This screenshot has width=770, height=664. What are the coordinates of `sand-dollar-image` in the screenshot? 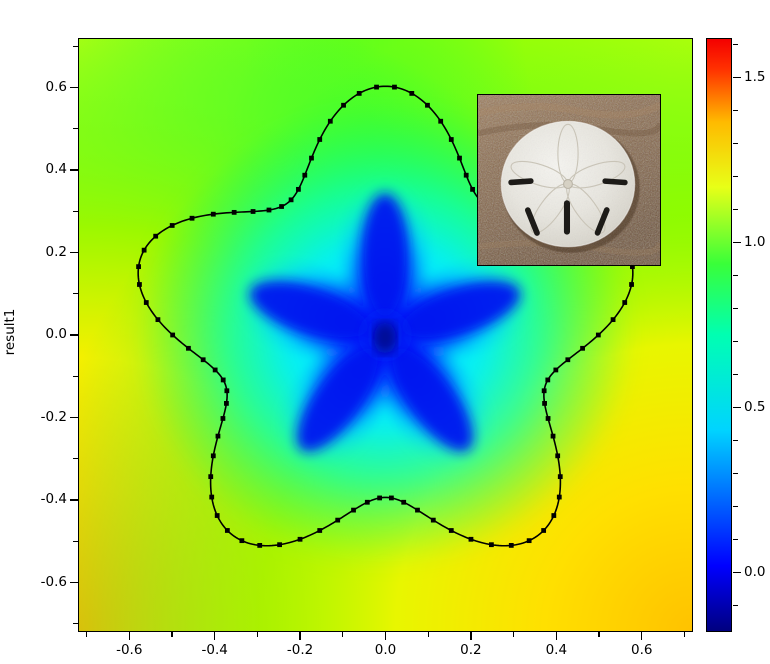 It's located at (569, 180).